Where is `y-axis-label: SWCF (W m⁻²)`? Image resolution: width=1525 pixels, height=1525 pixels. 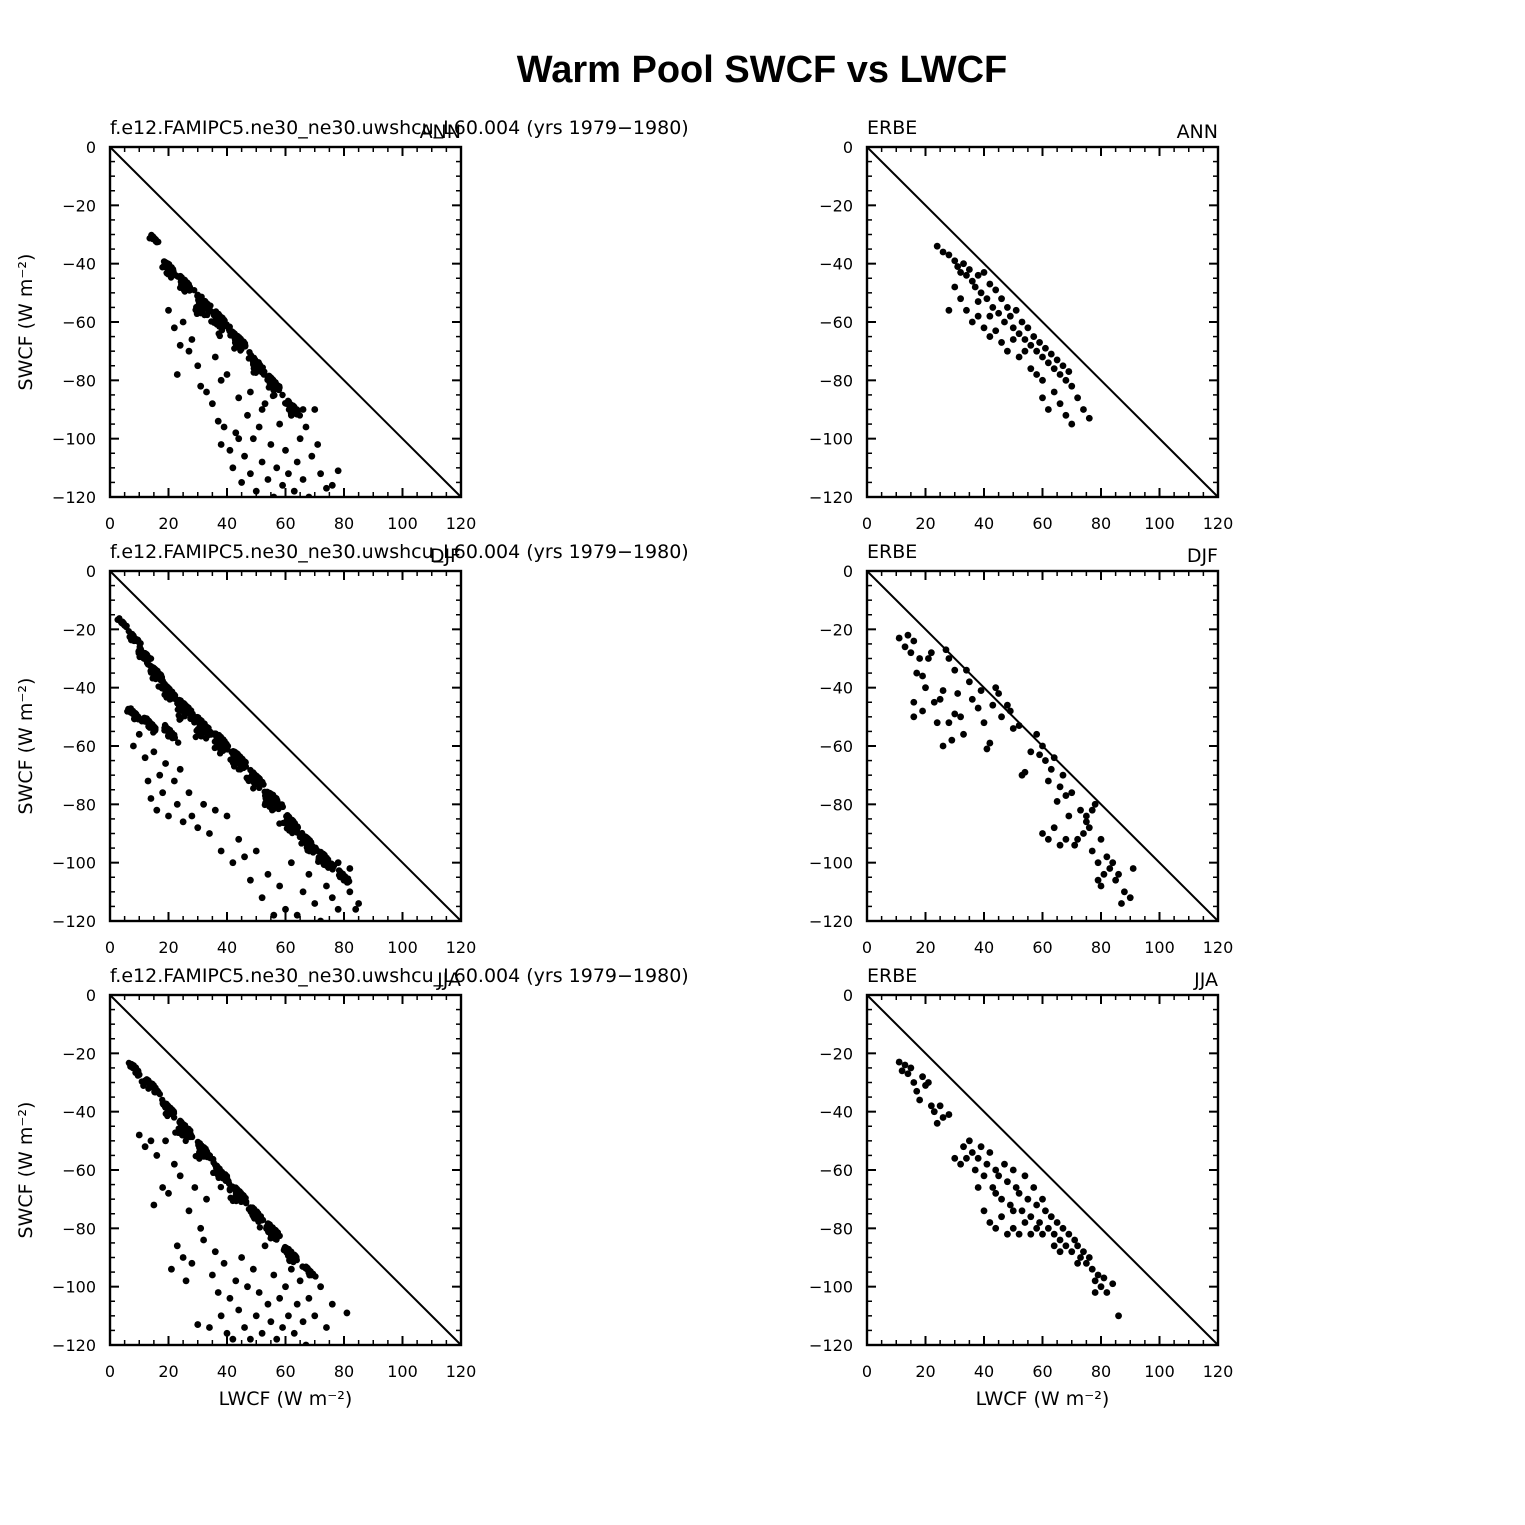
y-axis-label: SWCF (W m⁻²) is located at coordinates (26, 322).